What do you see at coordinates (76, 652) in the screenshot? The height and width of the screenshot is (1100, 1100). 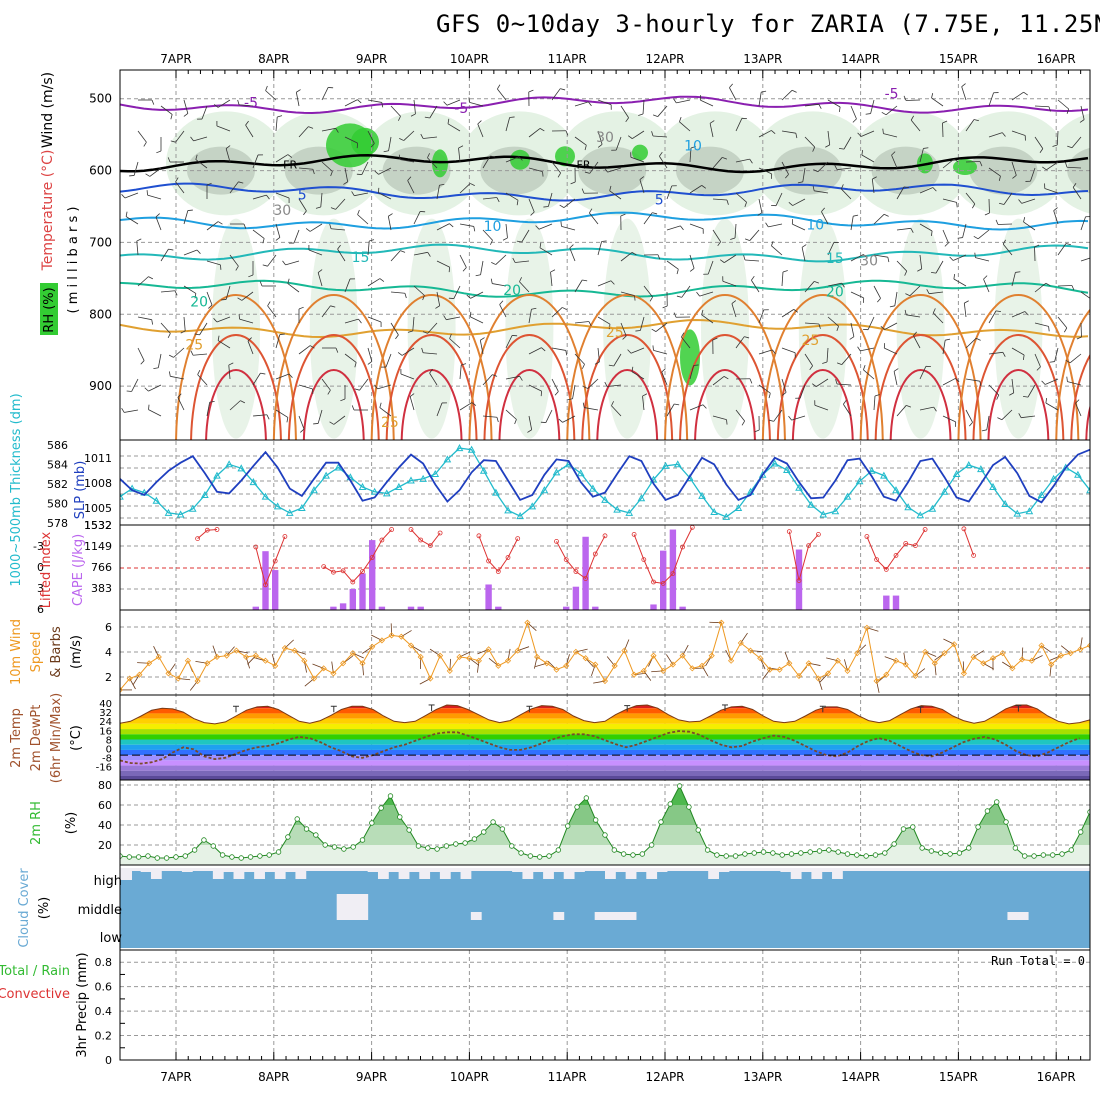 I see `ylabel-wind-unit: (m/s)` at bounding box center [76, 652].